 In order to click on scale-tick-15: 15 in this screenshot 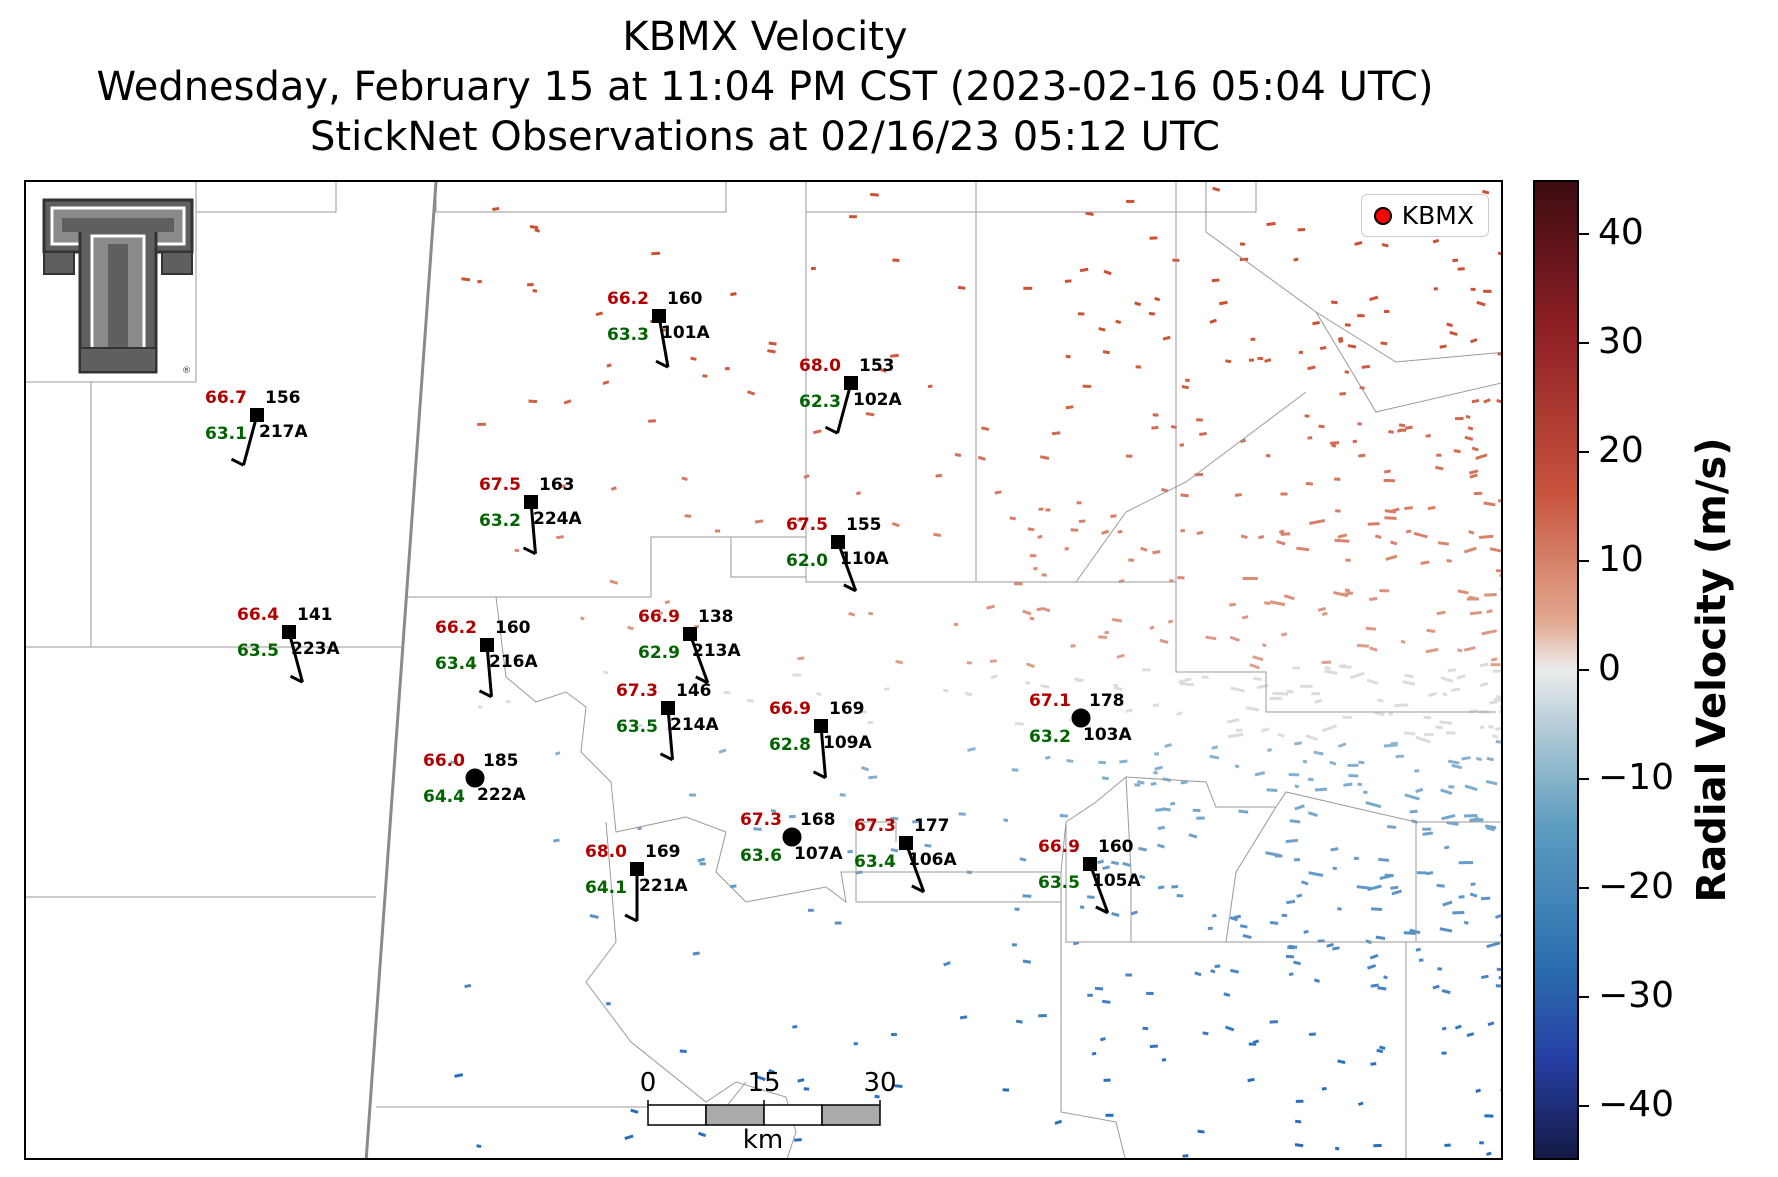, I will do `click(764, 1083)`.